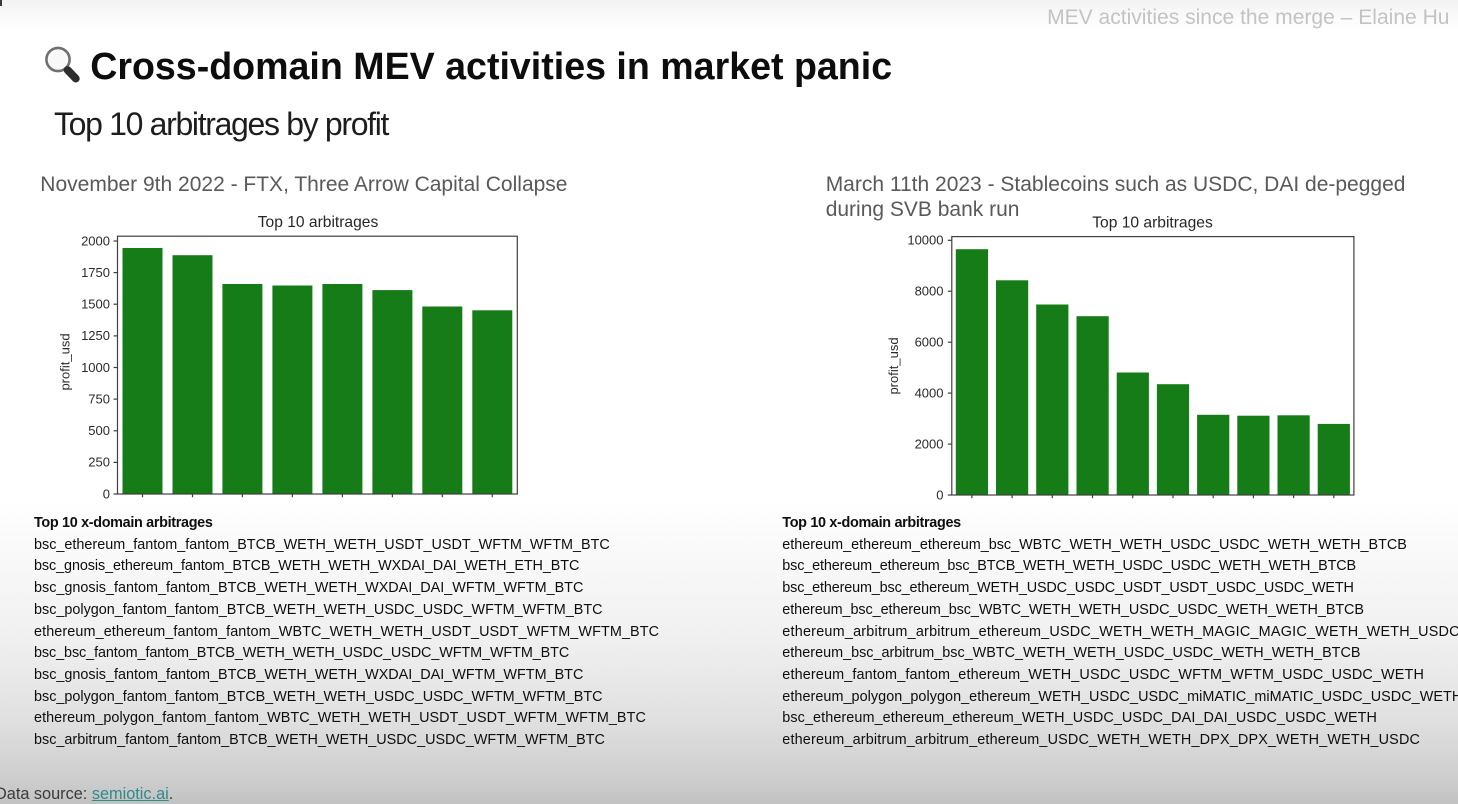 This screenshot has height=804, width=1458. What do you see at coordinates (95, 272) in the screenshot?
I see `svg-text: 1750` at bounding box center [95, 272].